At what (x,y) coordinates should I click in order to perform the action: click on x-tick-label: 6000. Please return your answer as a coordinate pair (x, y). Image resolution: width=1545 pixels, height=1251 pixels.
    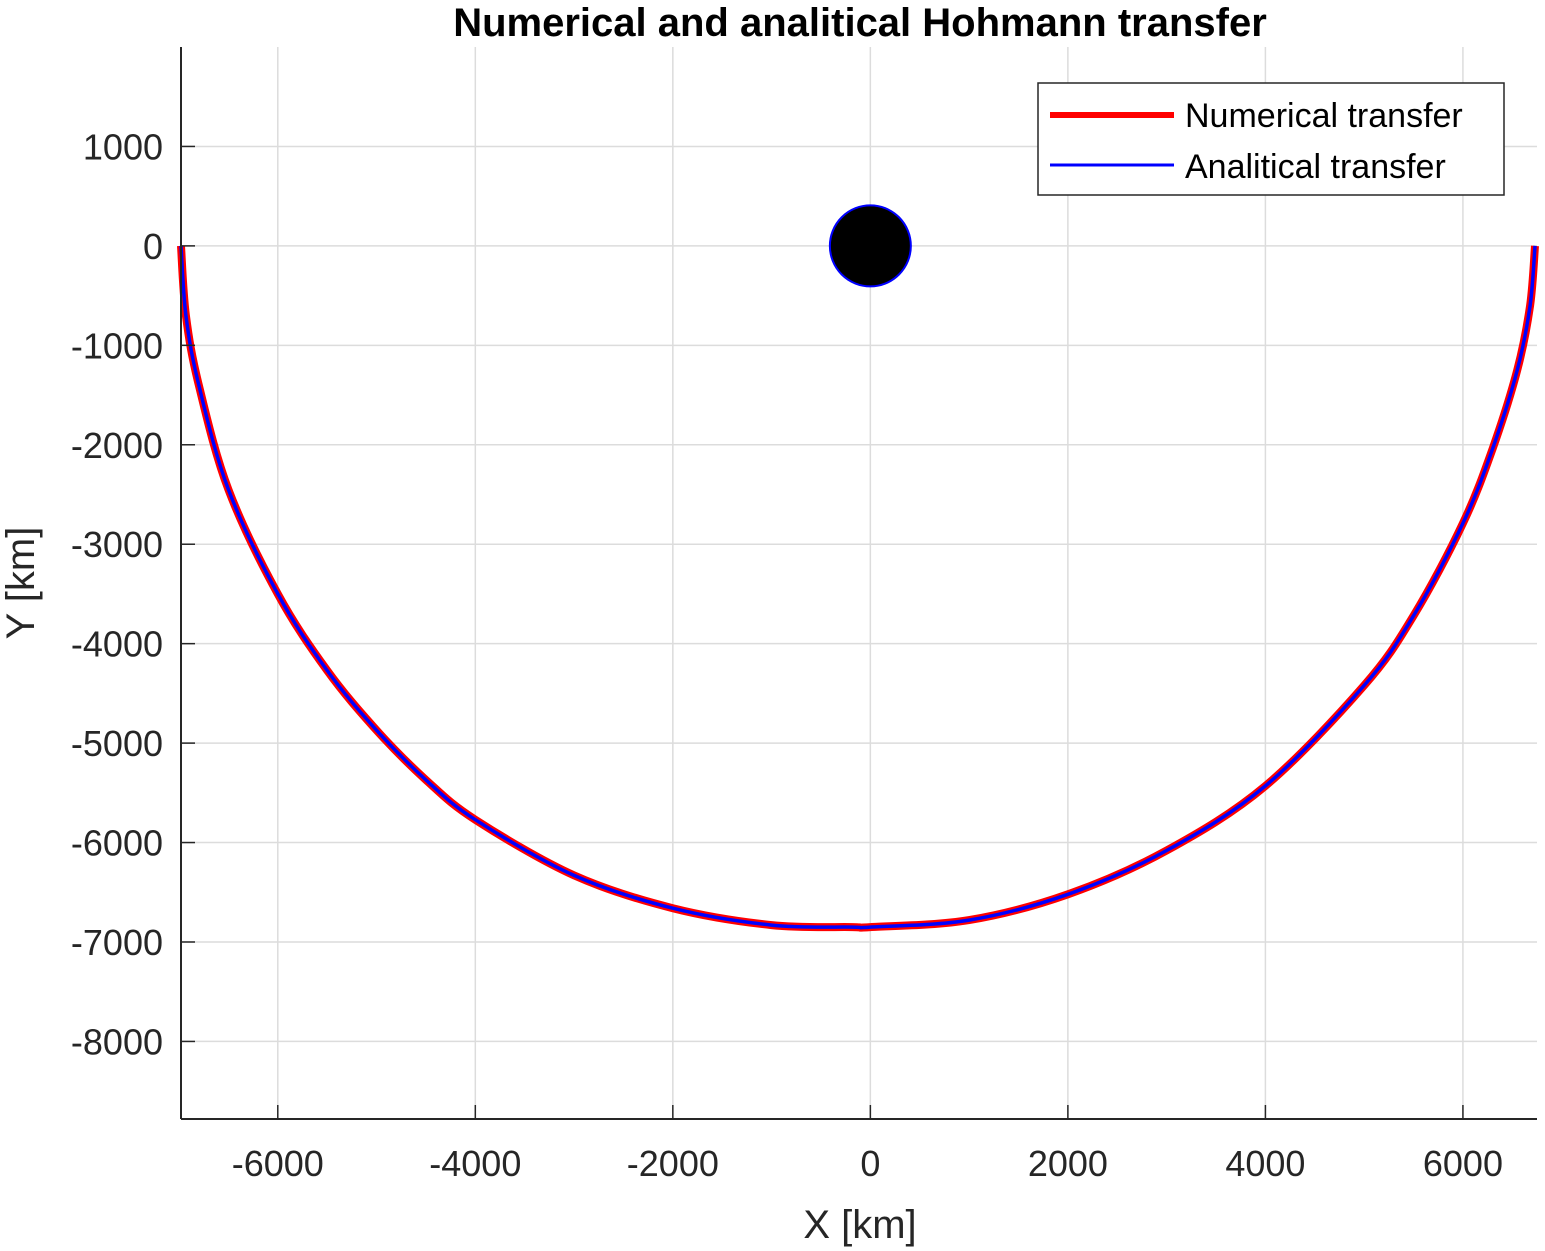
    Looking at the image, I should click on (1463, 1163).